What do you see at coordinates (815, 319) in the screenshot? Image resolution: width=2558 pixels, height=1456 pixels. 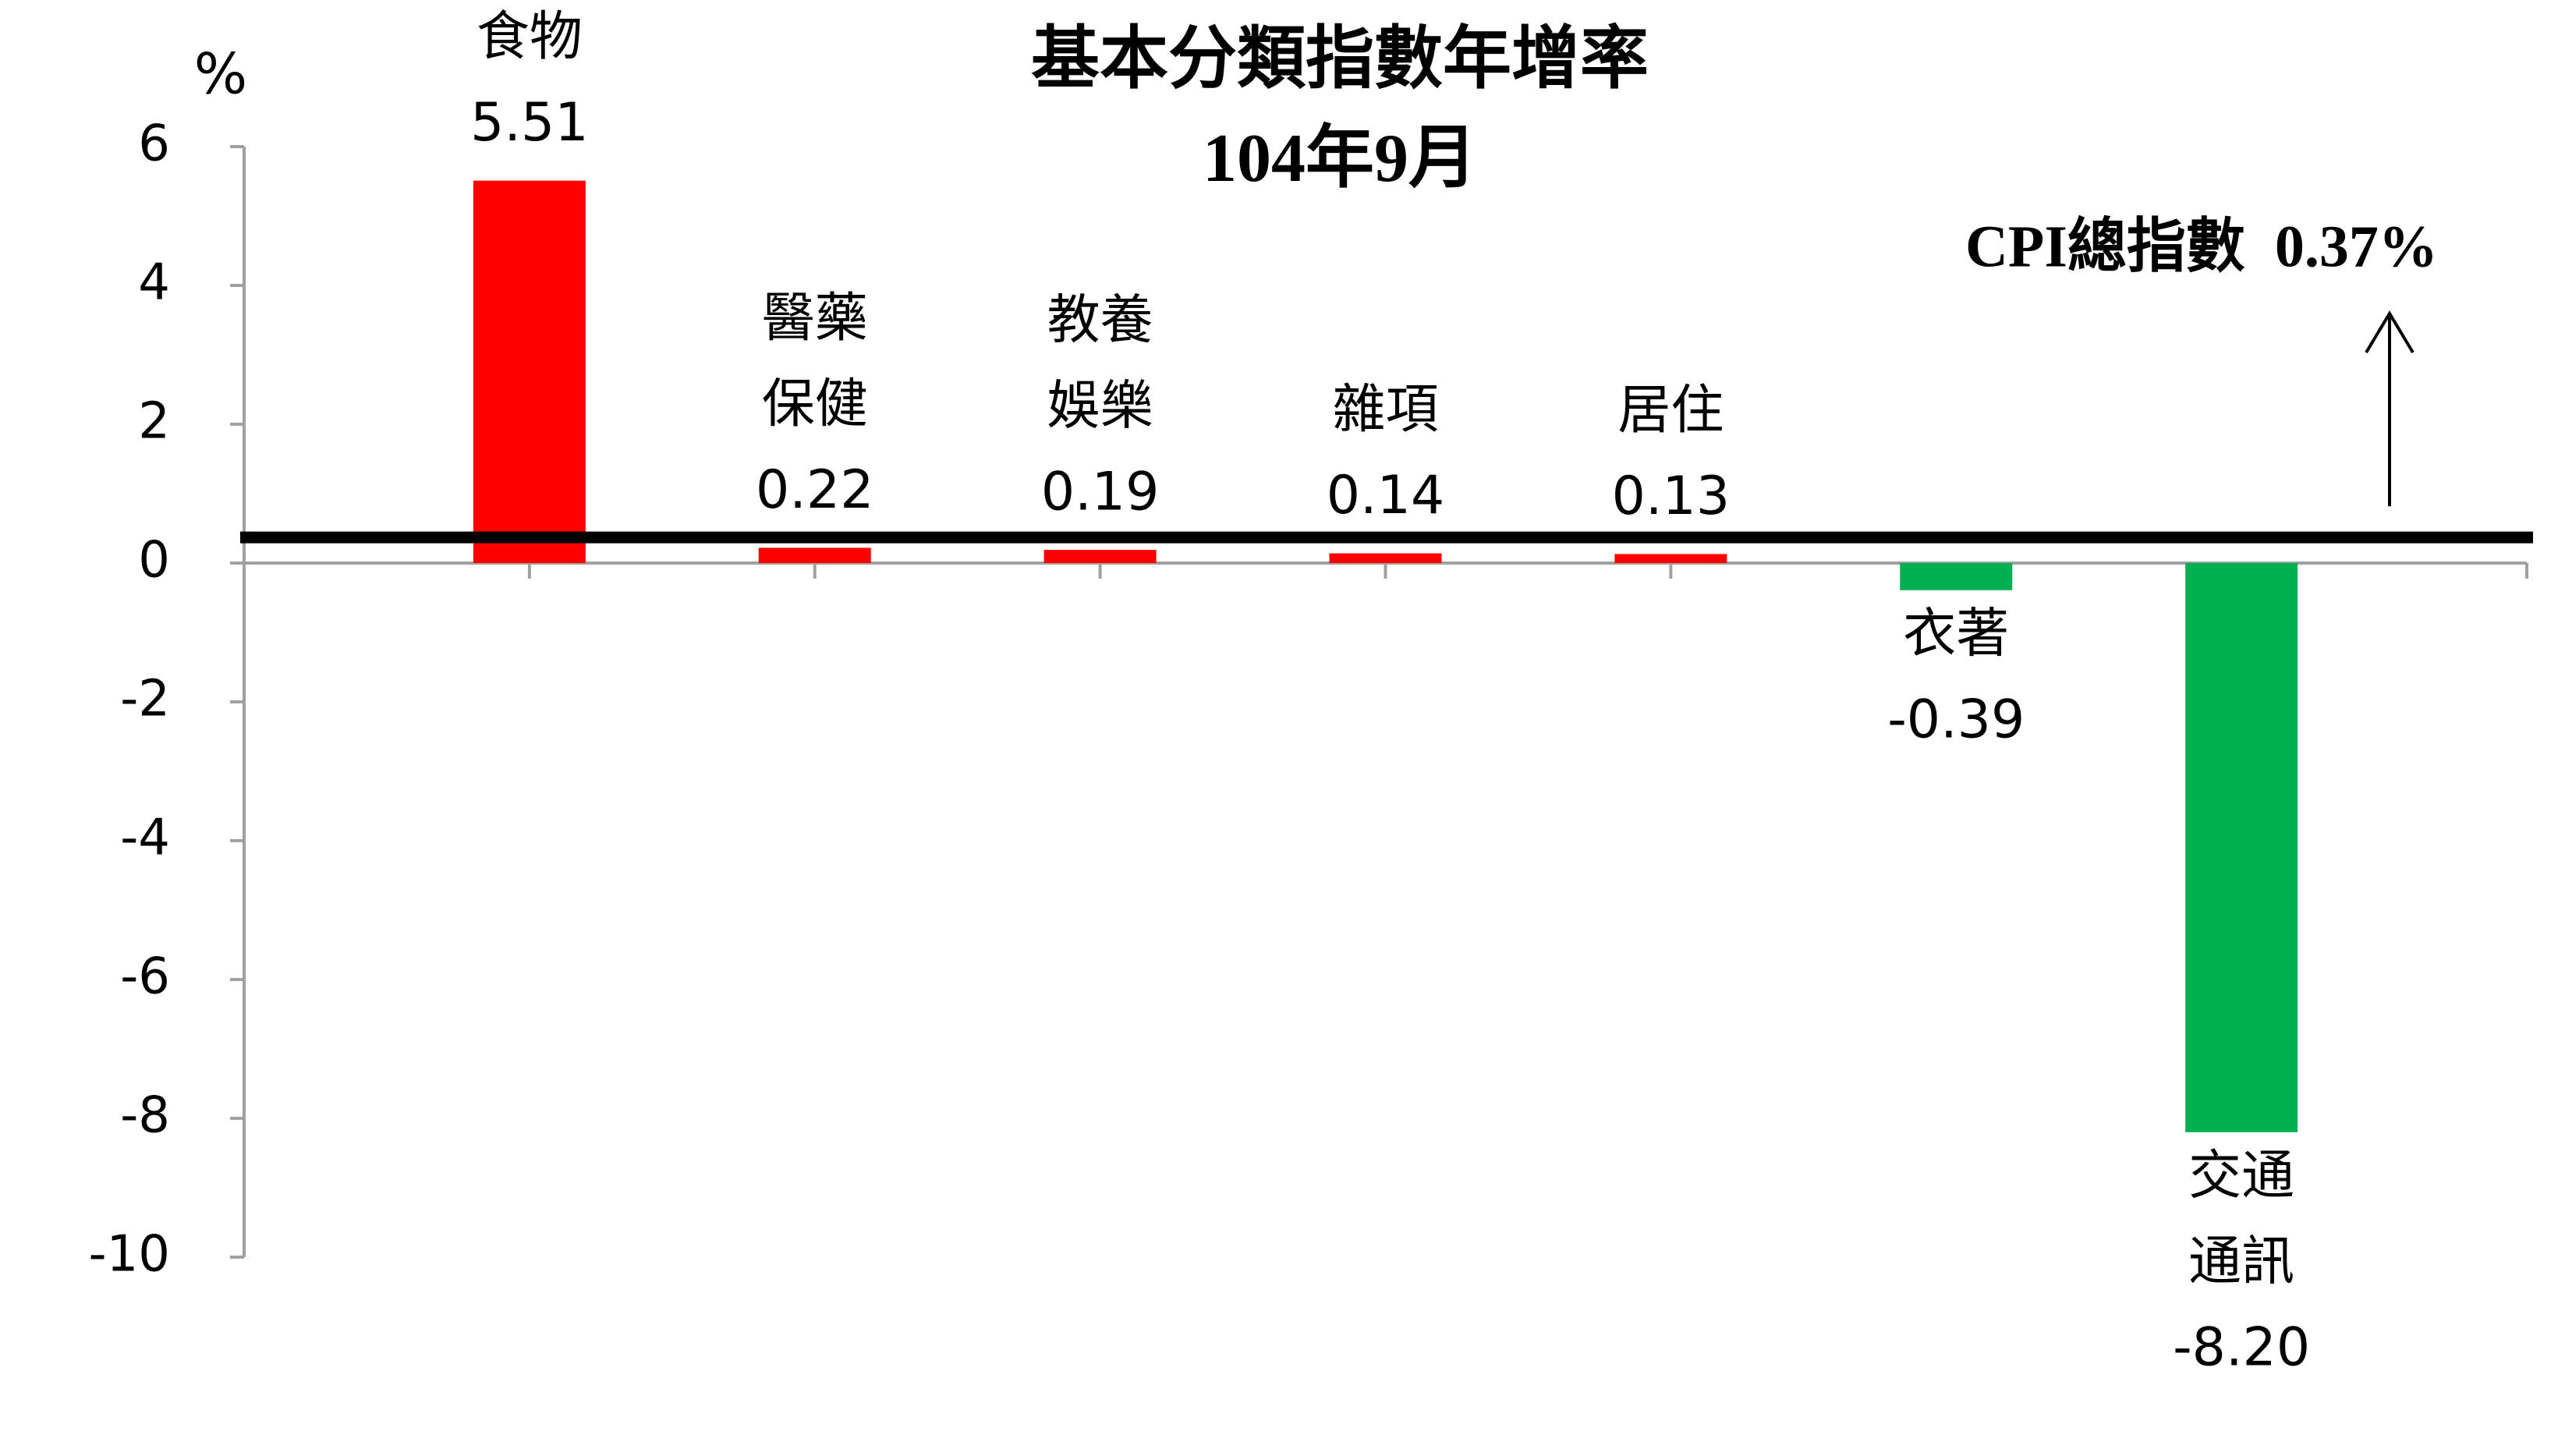 I see `category-label: 醫藥` at bounding box center [815, 319].